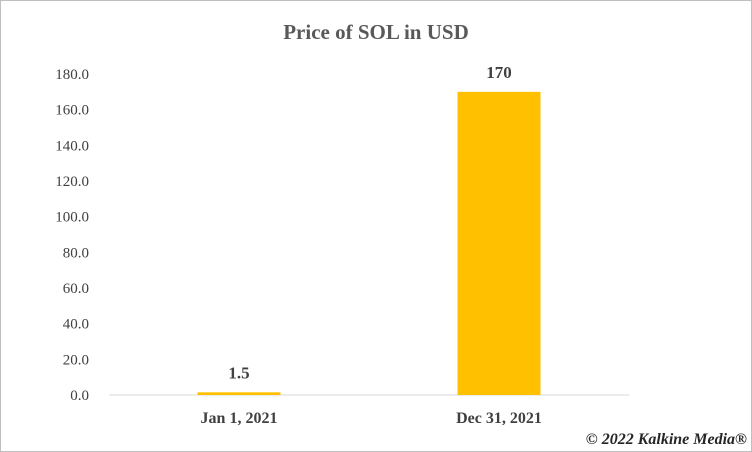 This screenshot has height=452, width=752. Describe the element at coordinates (666, 439) in the screenshot. I see `watermark: © 2022 Kalkine Media®` at that location.